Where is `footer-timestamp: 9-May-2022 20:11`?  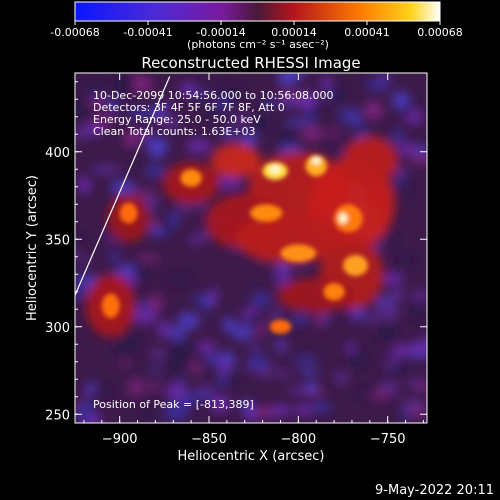 footer-timestamp: 9-May-2022 20:11 is located at coordinates (434, 490).